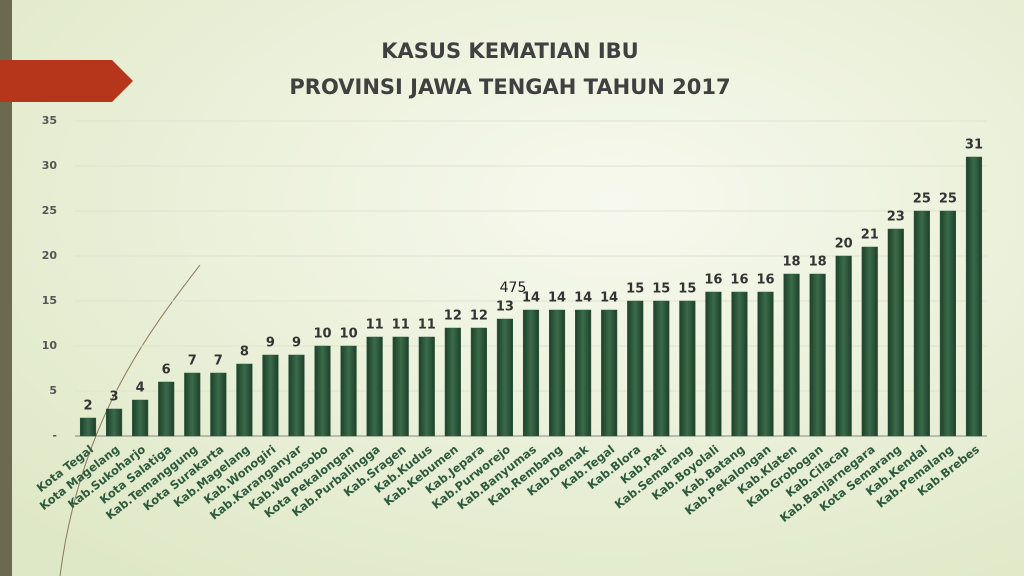 Image resolution: width=1024 pixels, height=576 pixels. I want to click on annotation: 475, so click(513, 288).